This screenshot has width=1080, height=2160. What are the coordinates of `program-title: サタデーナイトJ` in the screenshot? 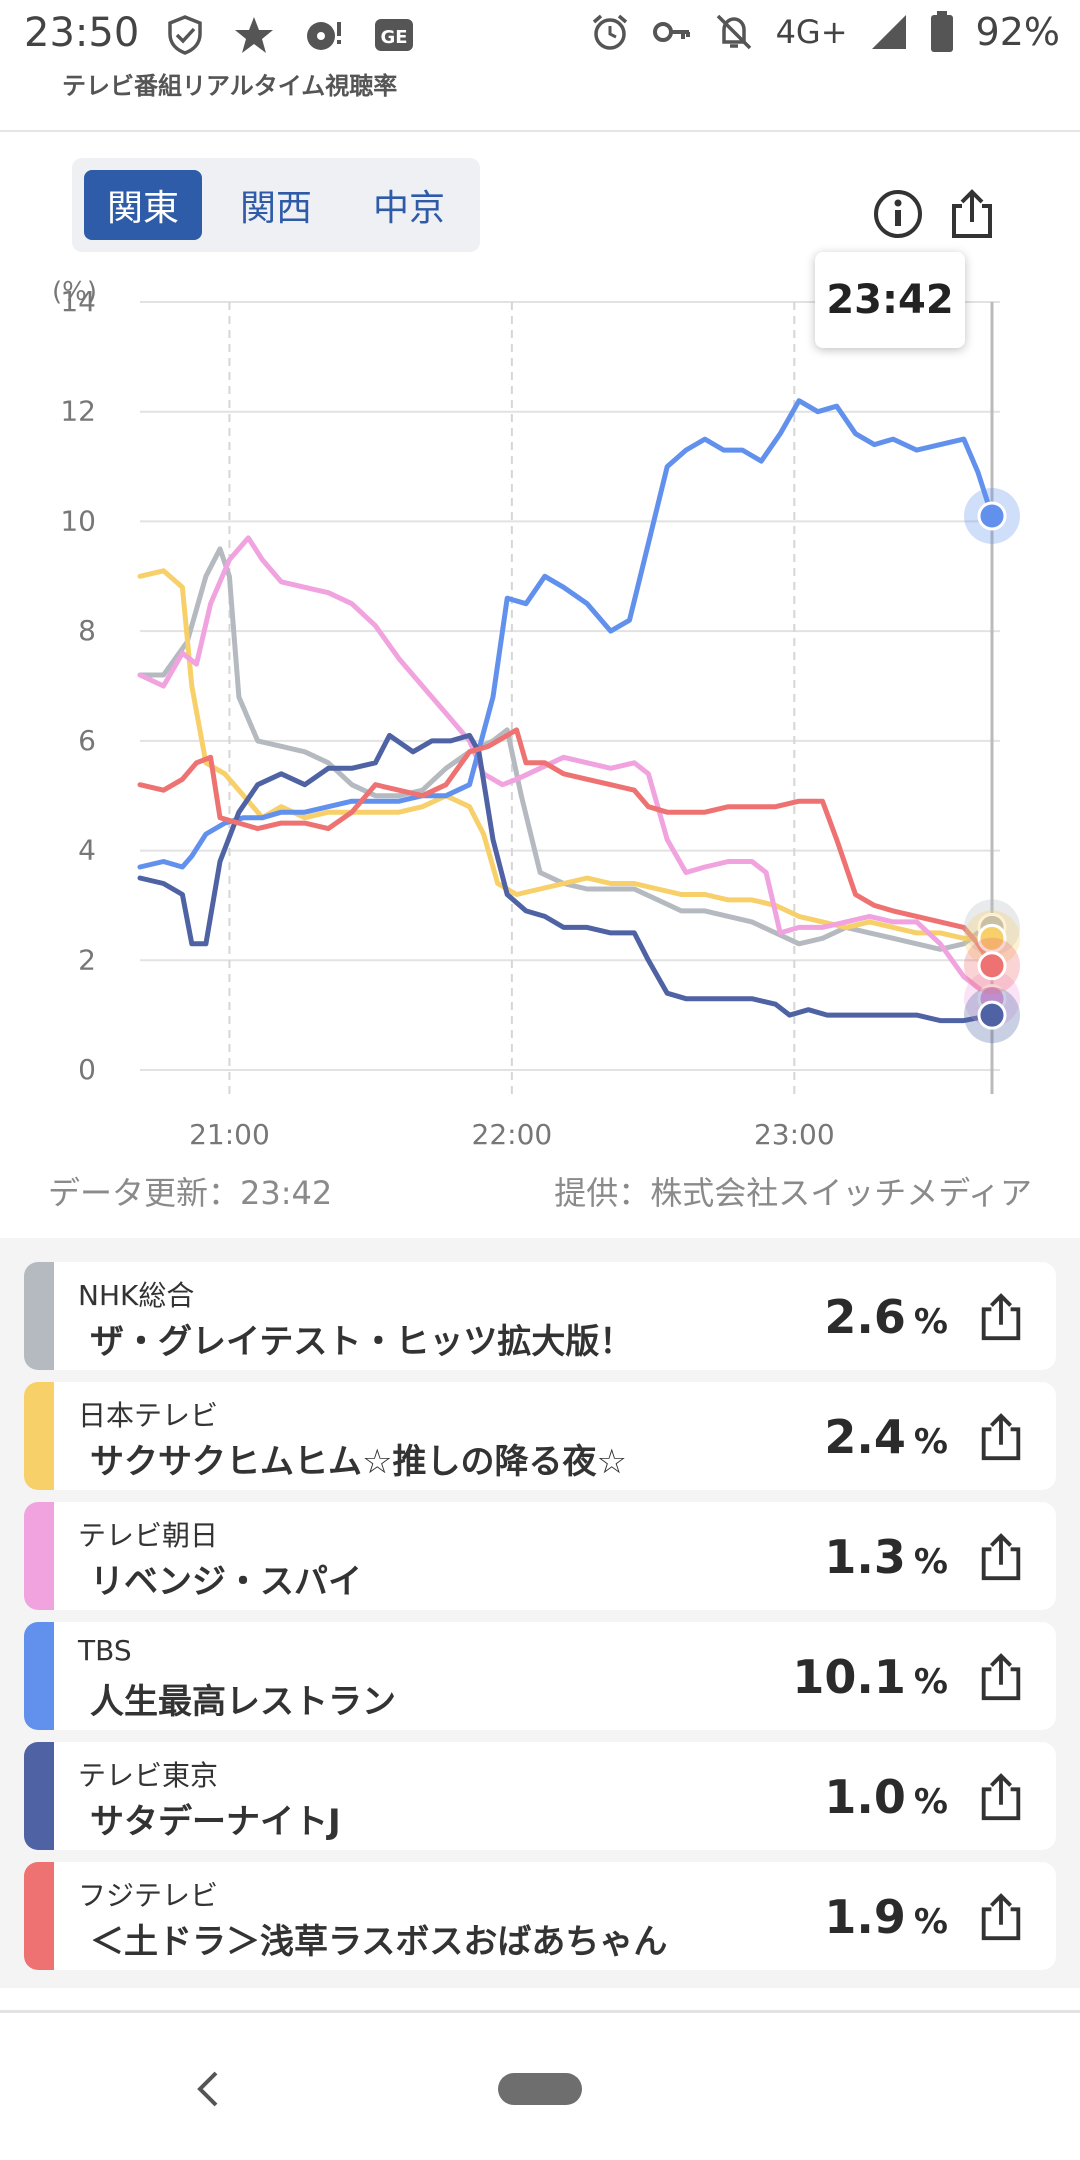 It's located at (215, 1822).